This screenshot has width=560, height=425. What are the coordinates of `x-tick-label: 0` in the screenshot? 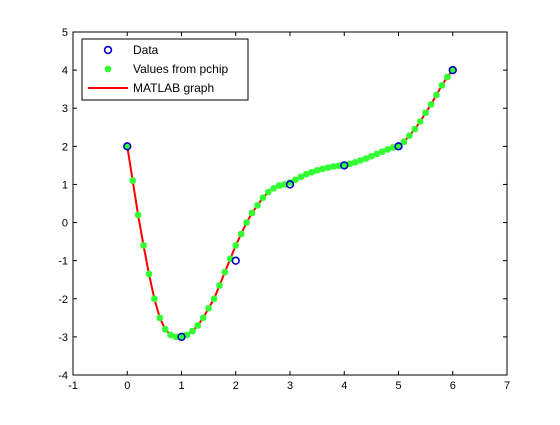 It's located at (127, 386).